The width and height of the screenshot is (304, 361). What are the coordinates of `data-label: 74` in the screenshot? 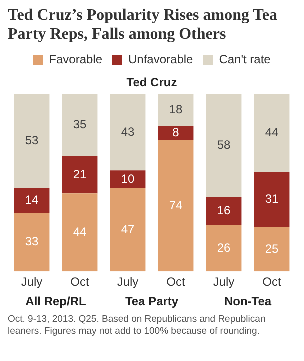 It's located at (176, 205).